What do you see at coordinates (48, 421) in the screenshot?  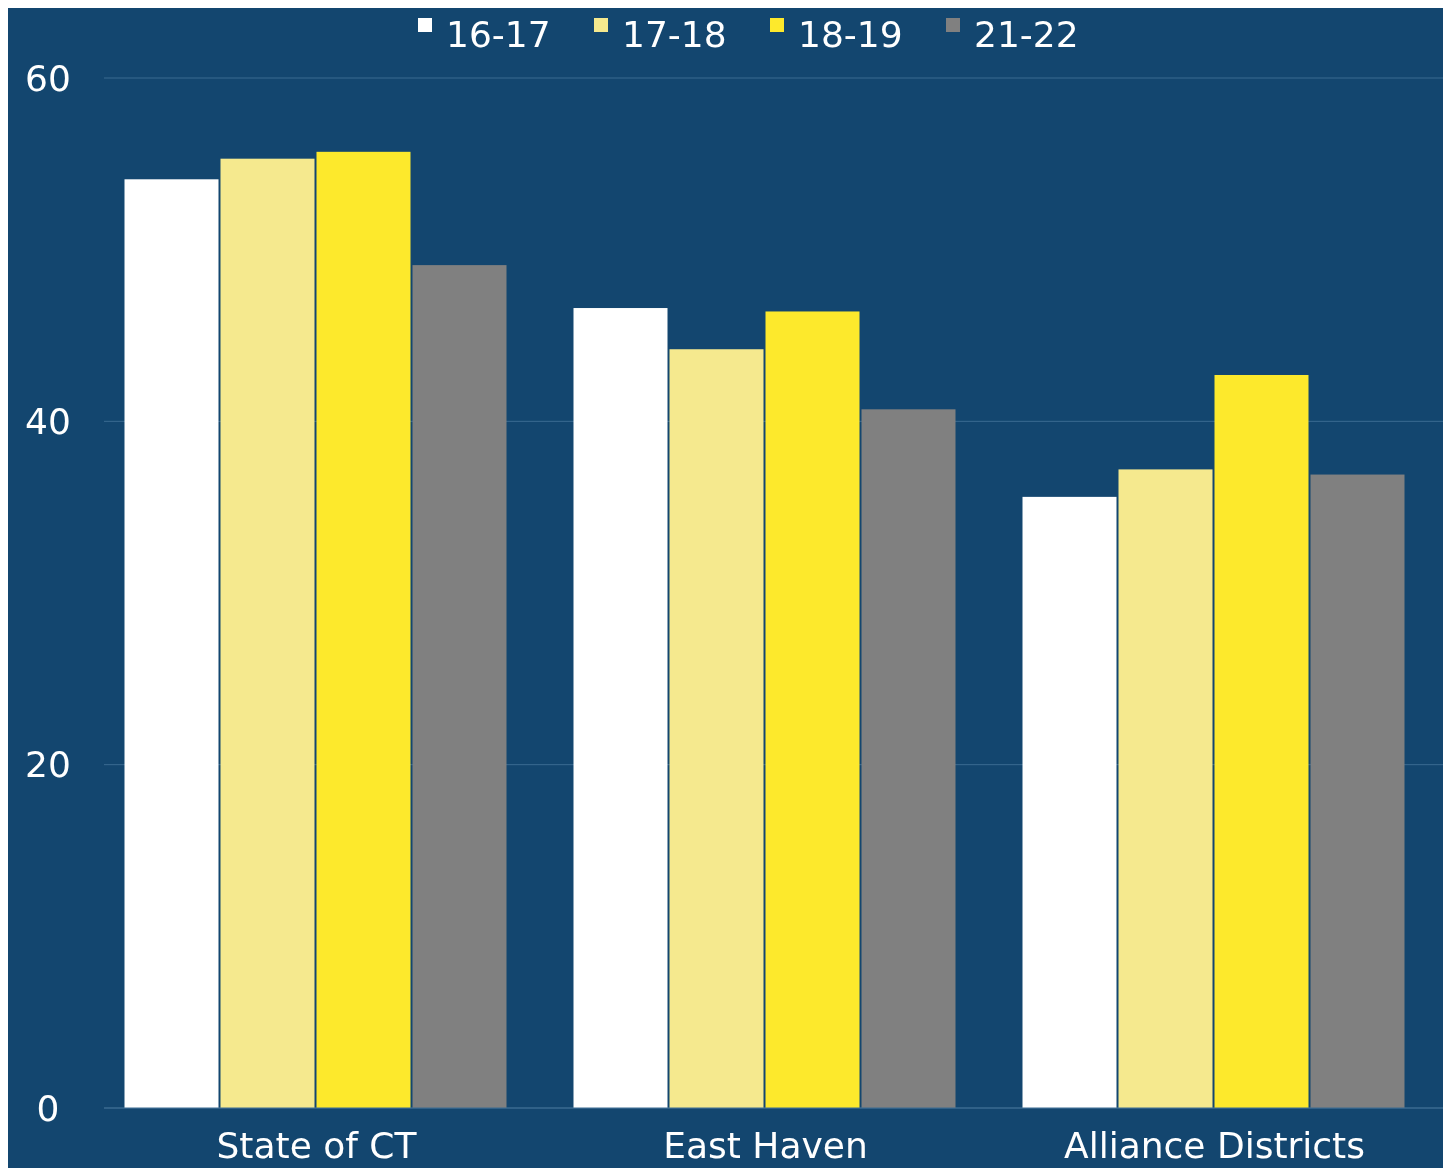 I see `y-tick-label: 40` at bounding box center [48, 421].